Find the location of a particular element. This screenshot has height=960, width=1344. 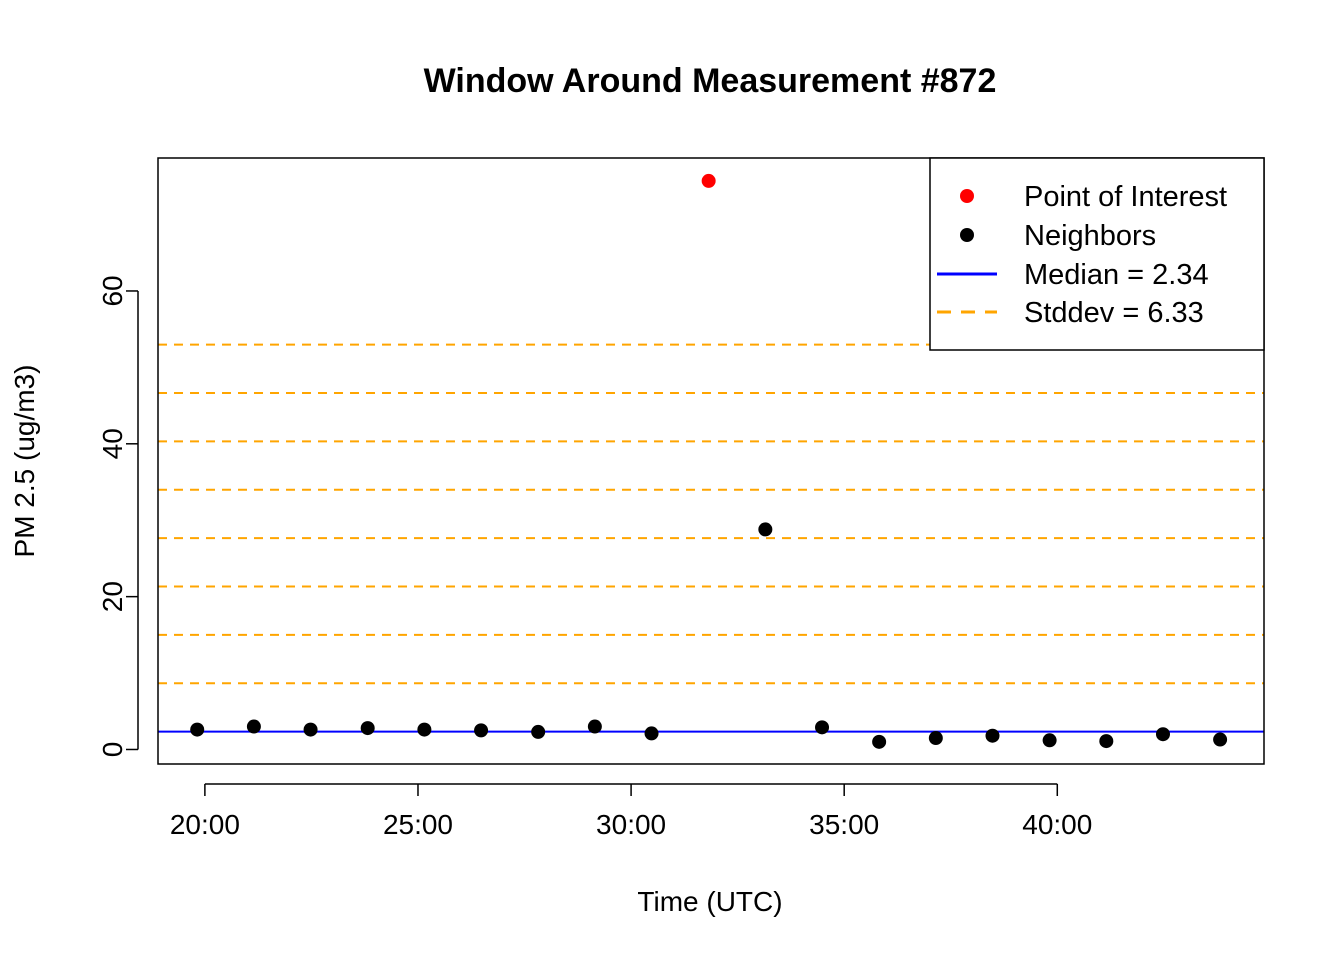

y-tick-label: 0 is located at coordinates (112, 750).